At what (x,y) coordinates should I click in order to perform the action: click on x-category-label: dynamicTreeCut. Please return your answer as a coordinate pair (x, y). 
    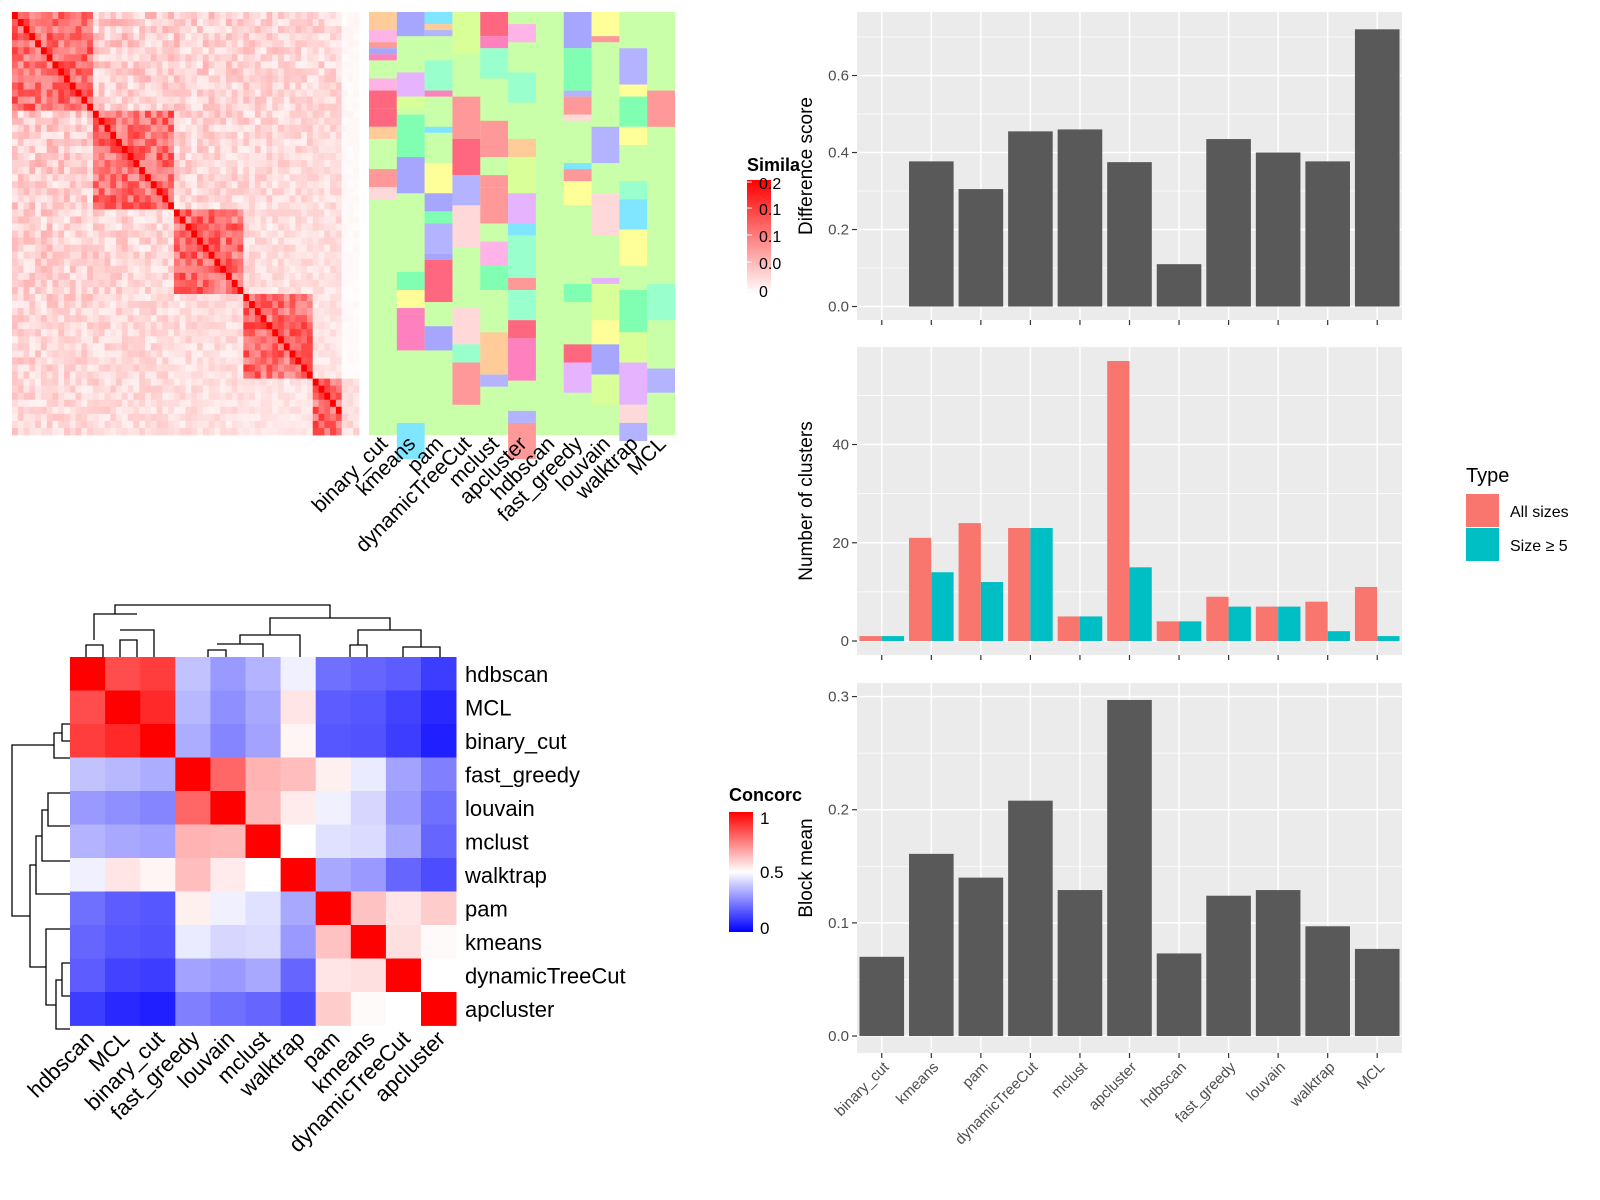
    Looking at the image, I should click on (997, 1103).